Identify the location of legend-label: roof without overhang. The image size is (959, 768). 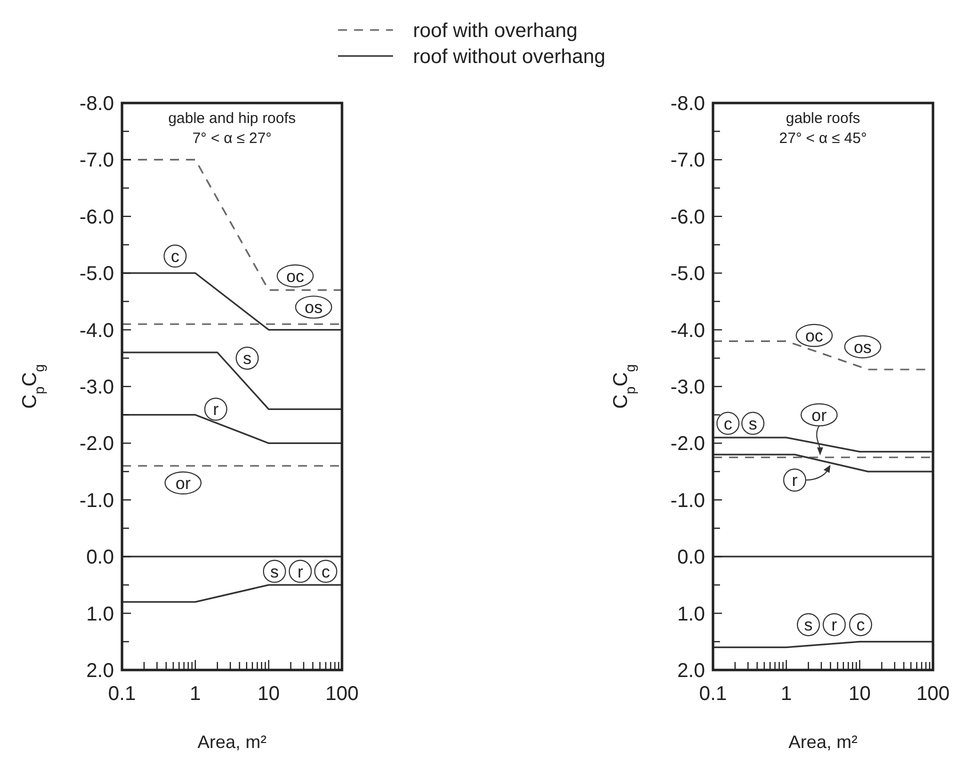
(509, 57).